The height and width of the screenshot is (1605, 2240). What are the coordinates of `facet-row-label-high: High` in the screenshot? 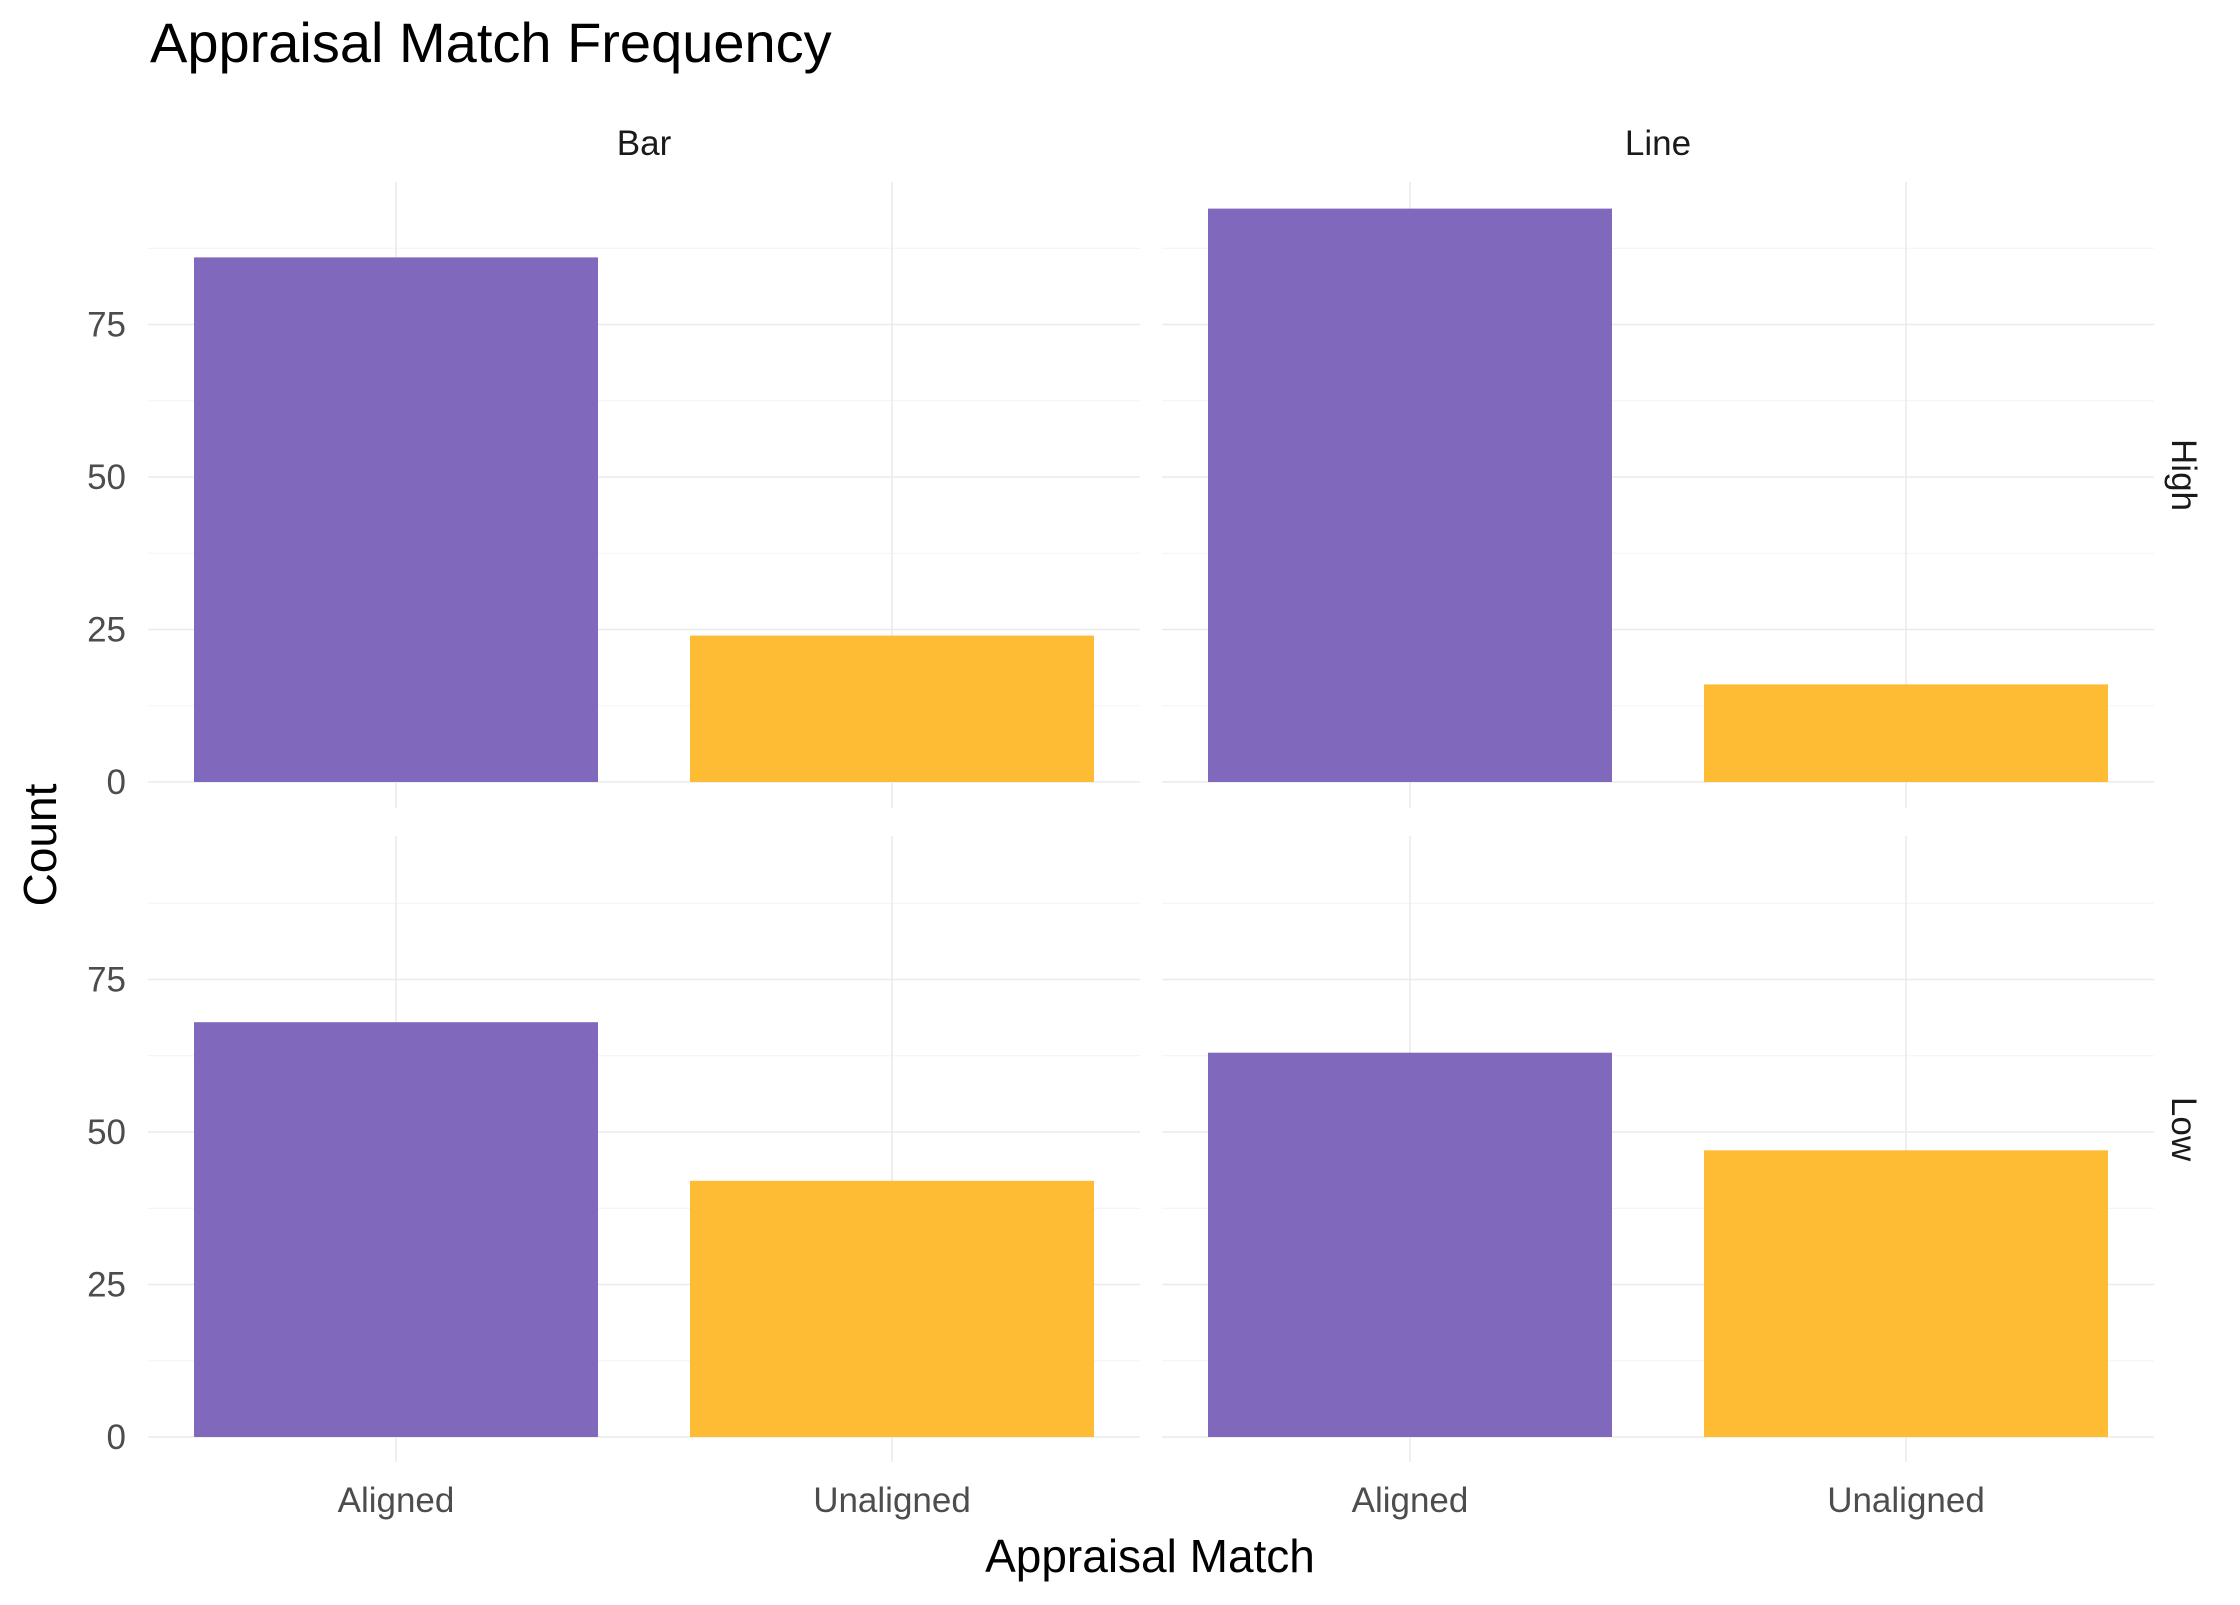 It's located at (2183, 475).